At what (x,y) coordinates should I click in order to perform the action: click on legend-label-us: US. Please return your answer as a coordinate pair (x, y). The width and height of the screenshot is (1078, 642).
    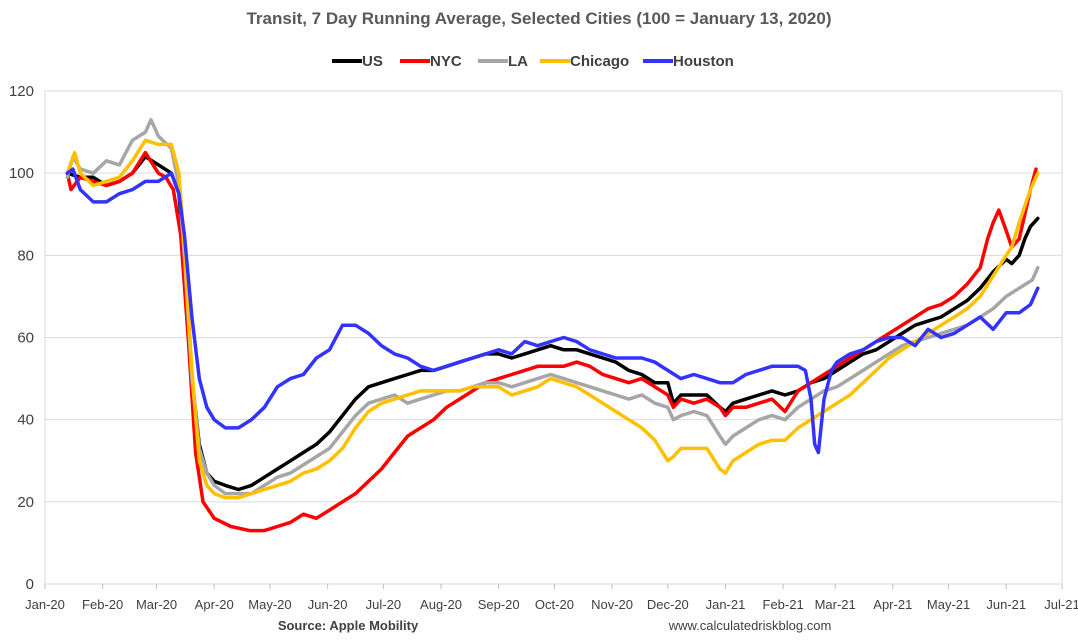
    Looking at the image, I should click on (372, 61).